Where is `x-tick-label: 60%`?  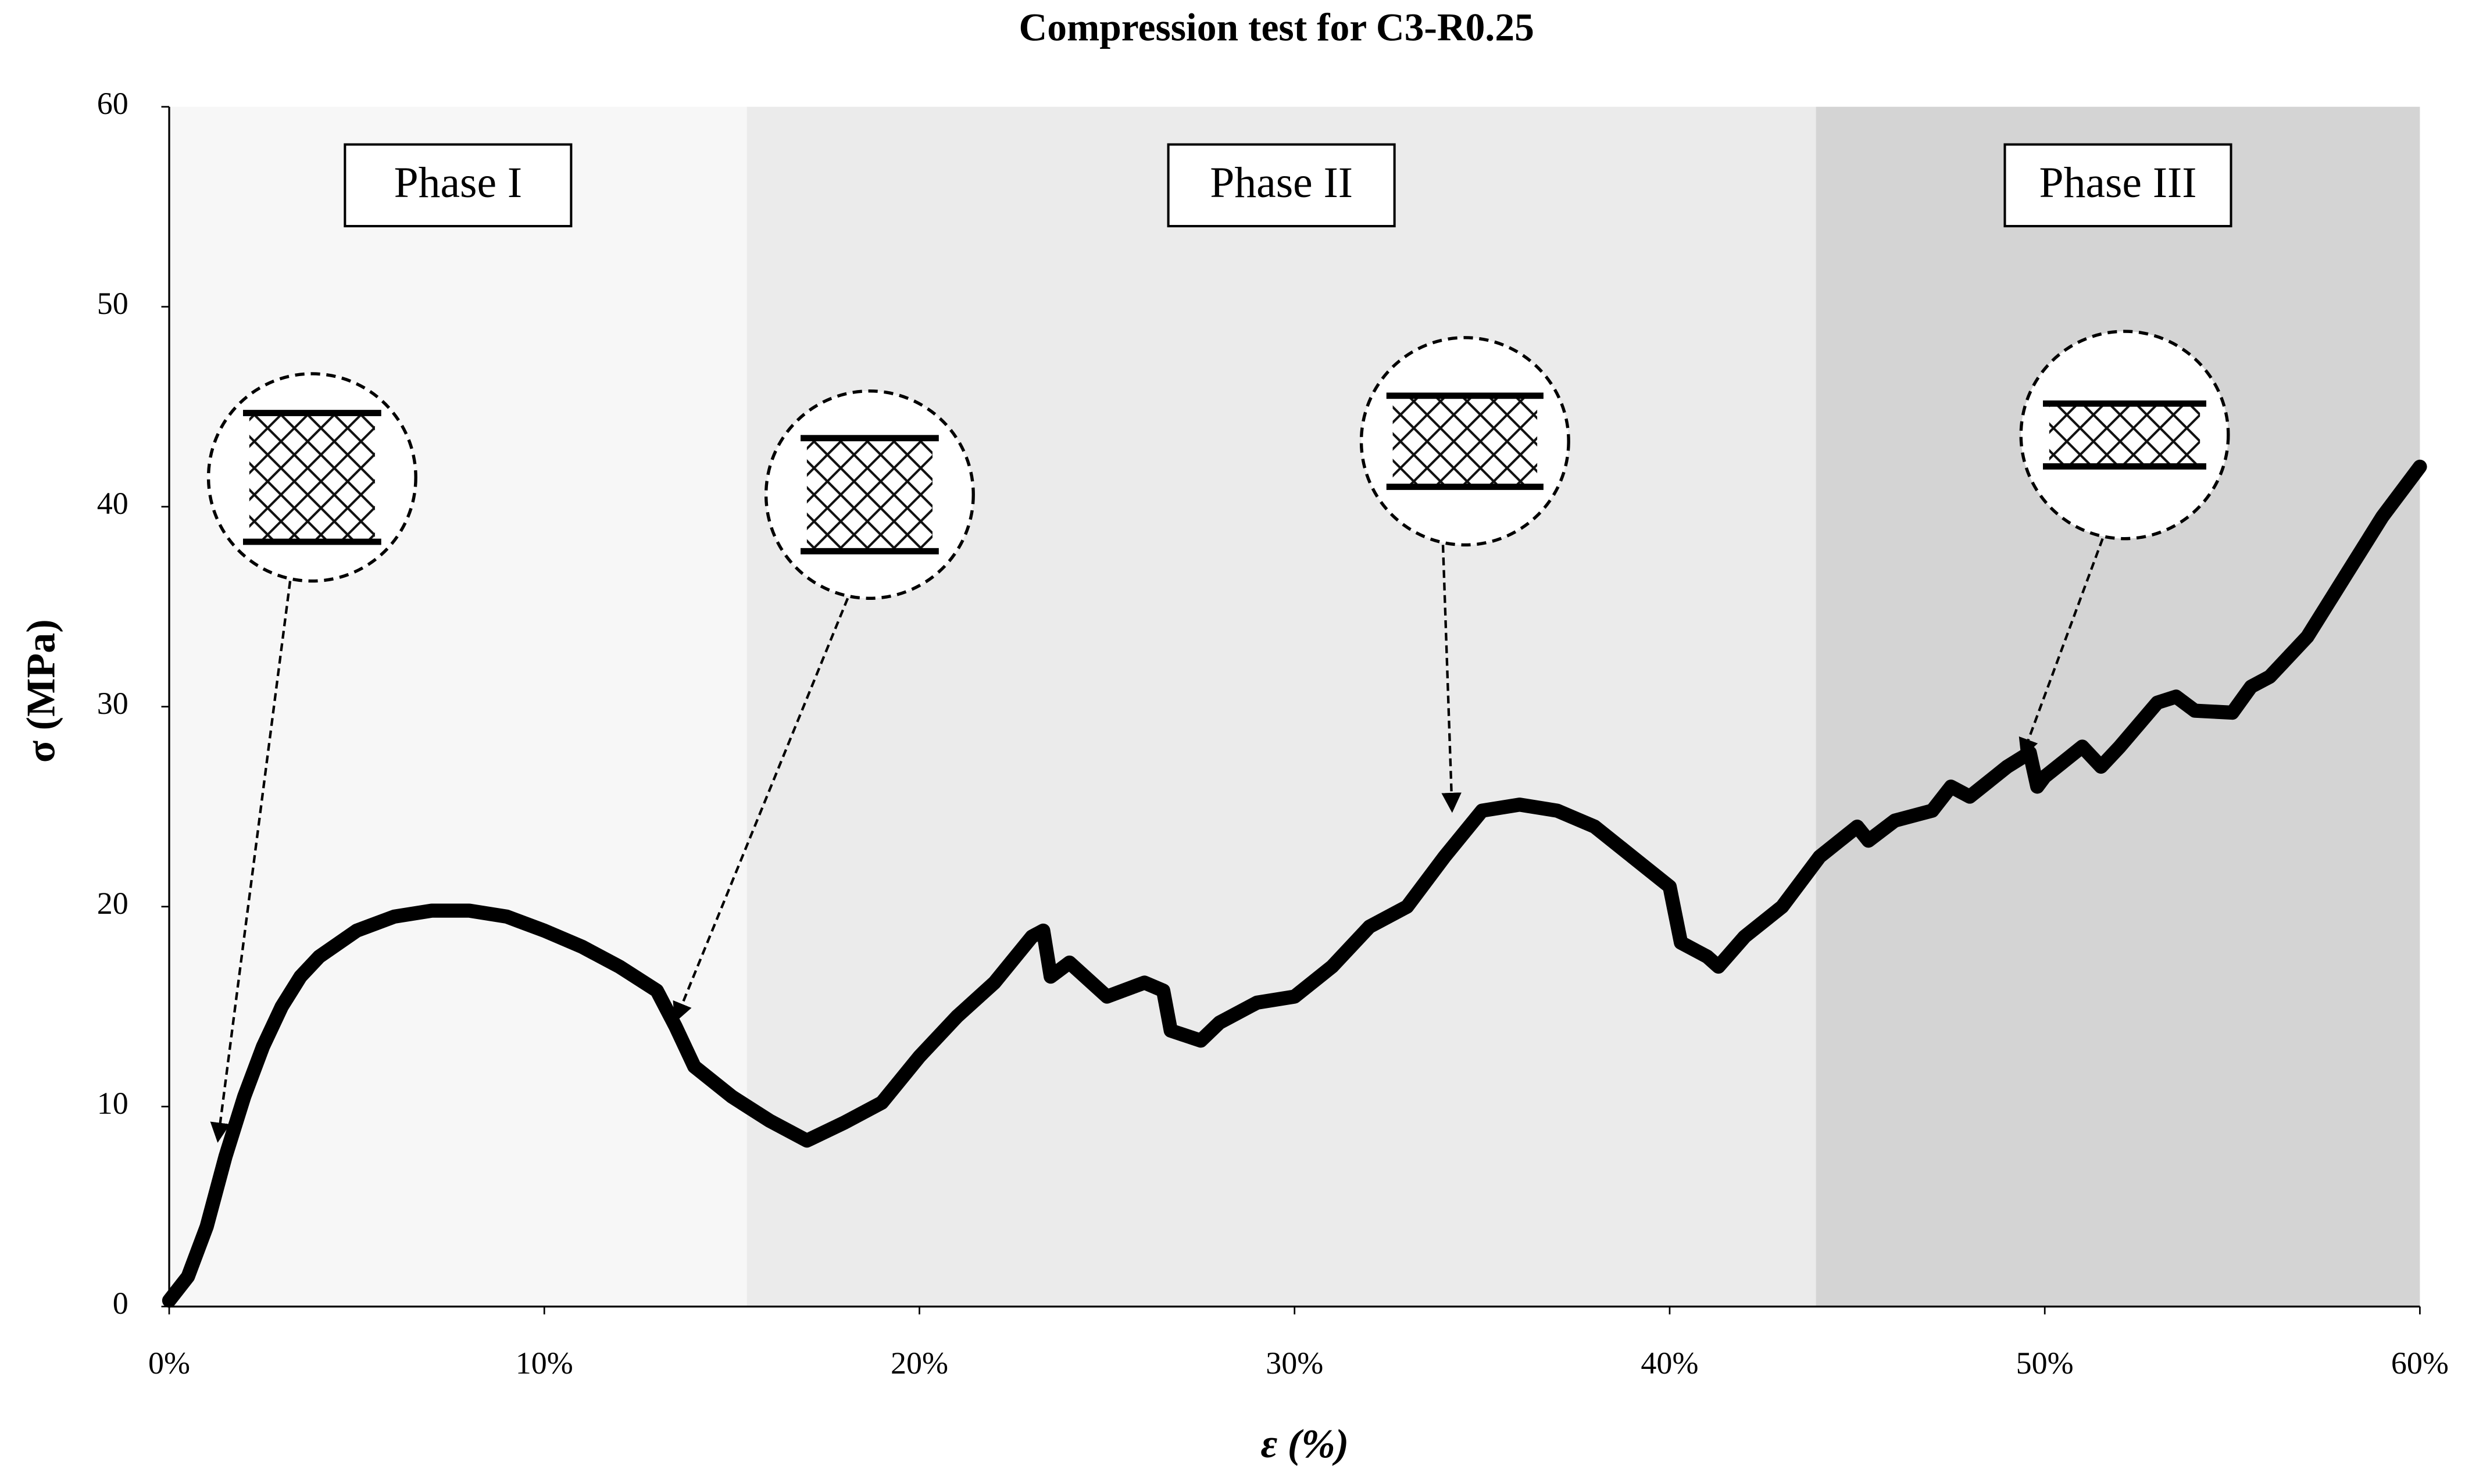
x-tick-label: 60% is located at coordinates (2420, 1364).